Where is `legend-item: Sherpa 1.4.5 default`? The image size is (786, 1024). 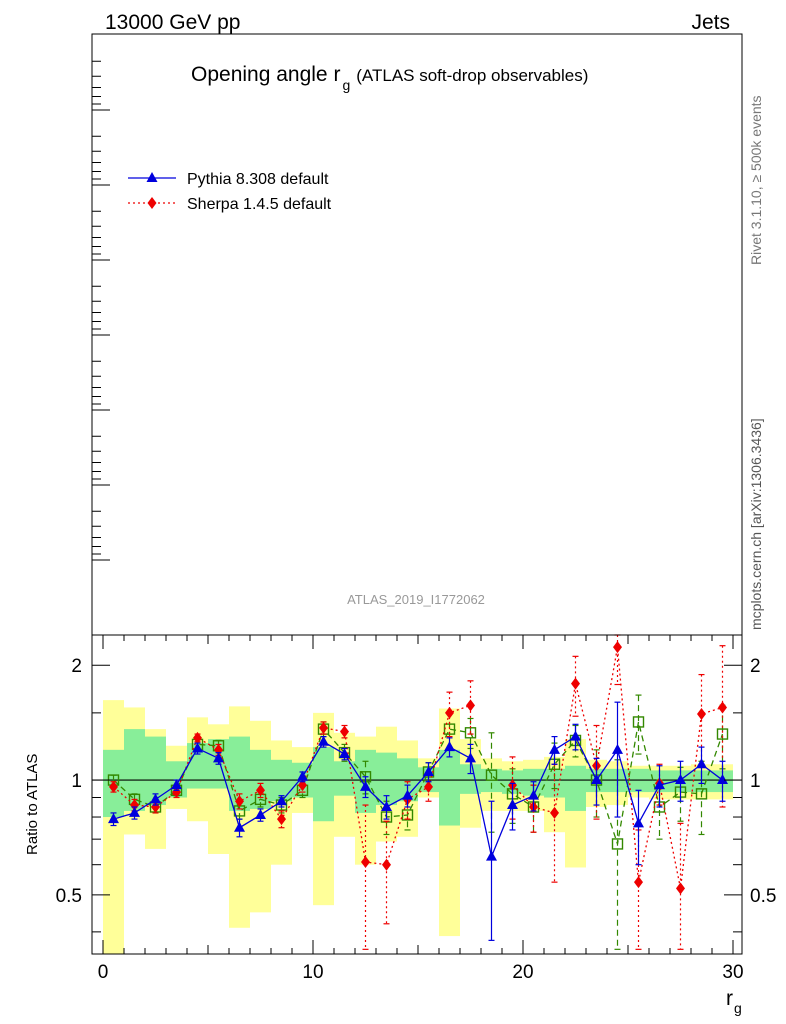
legend-item: Sherpa 1.4.5 default is located at coordinates (230, 204).